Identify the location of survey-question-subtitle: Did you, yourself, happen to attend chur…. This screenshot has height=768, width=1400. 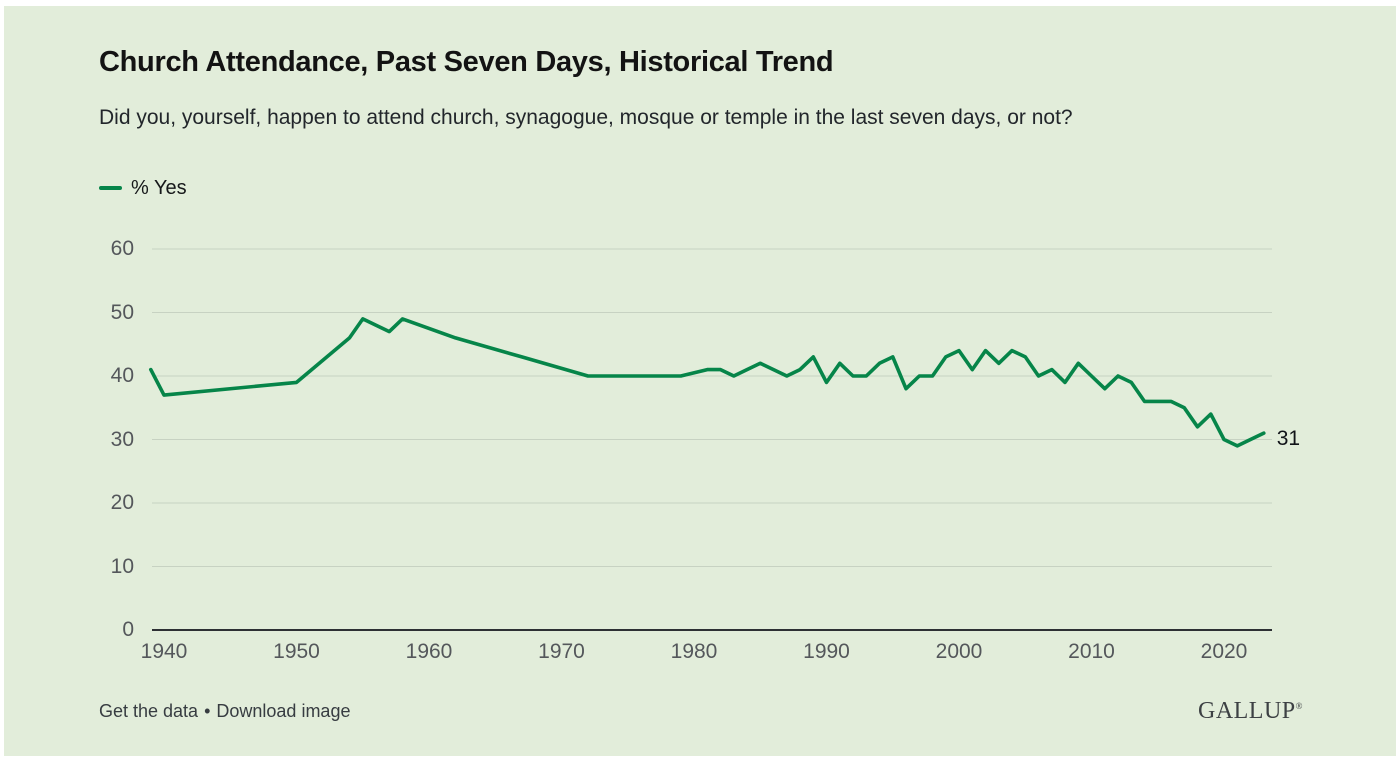
(586, 117).